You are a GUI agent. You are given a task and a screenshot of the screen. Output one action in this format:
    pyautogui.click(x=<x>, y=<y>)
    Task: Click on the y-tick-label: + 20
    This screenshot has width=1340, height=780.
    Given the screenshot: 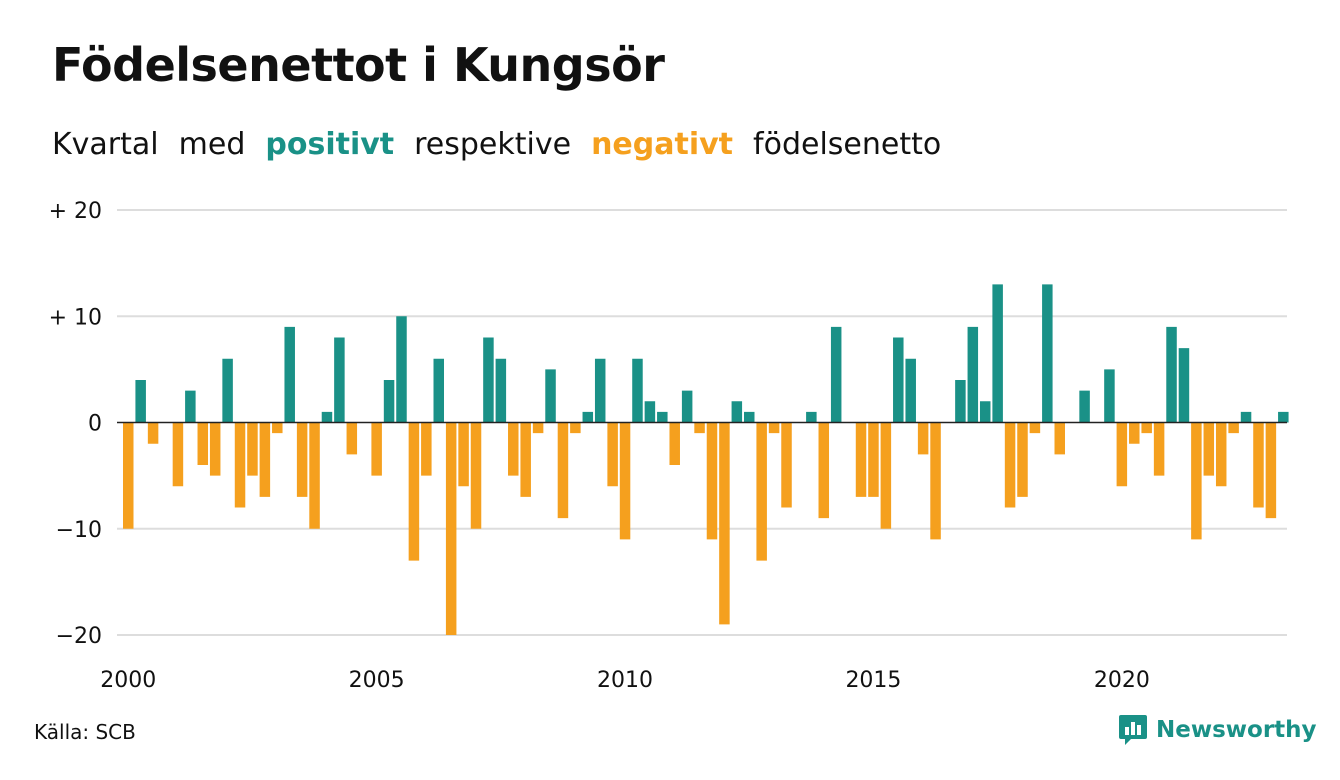 What is the action you would take?
    pyautogui.click(x=75, y=211)
    